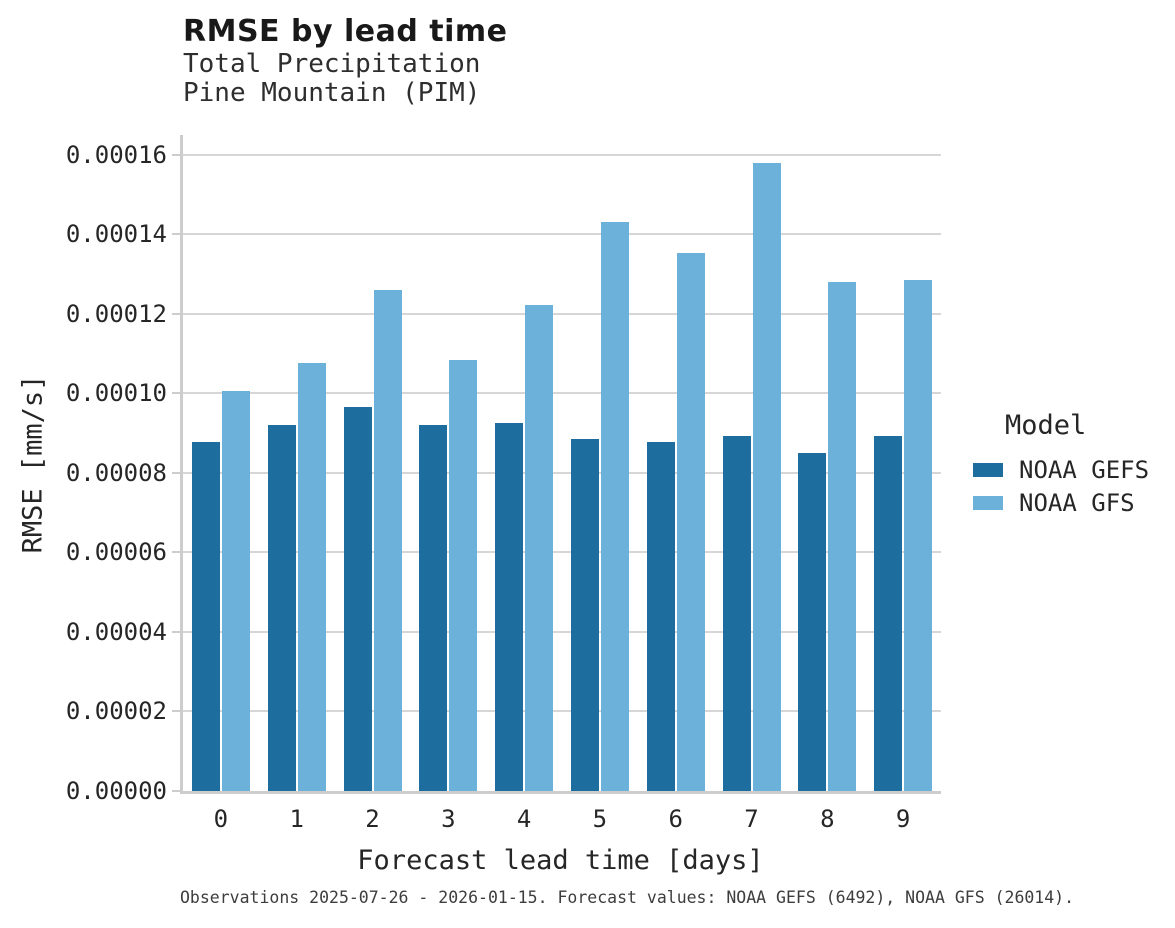 This screenshot has height=928, width=1175. Describe the element at coordinates (116, 313) in the screenshot. I see `y-tick-label: 0.00012` at that location.